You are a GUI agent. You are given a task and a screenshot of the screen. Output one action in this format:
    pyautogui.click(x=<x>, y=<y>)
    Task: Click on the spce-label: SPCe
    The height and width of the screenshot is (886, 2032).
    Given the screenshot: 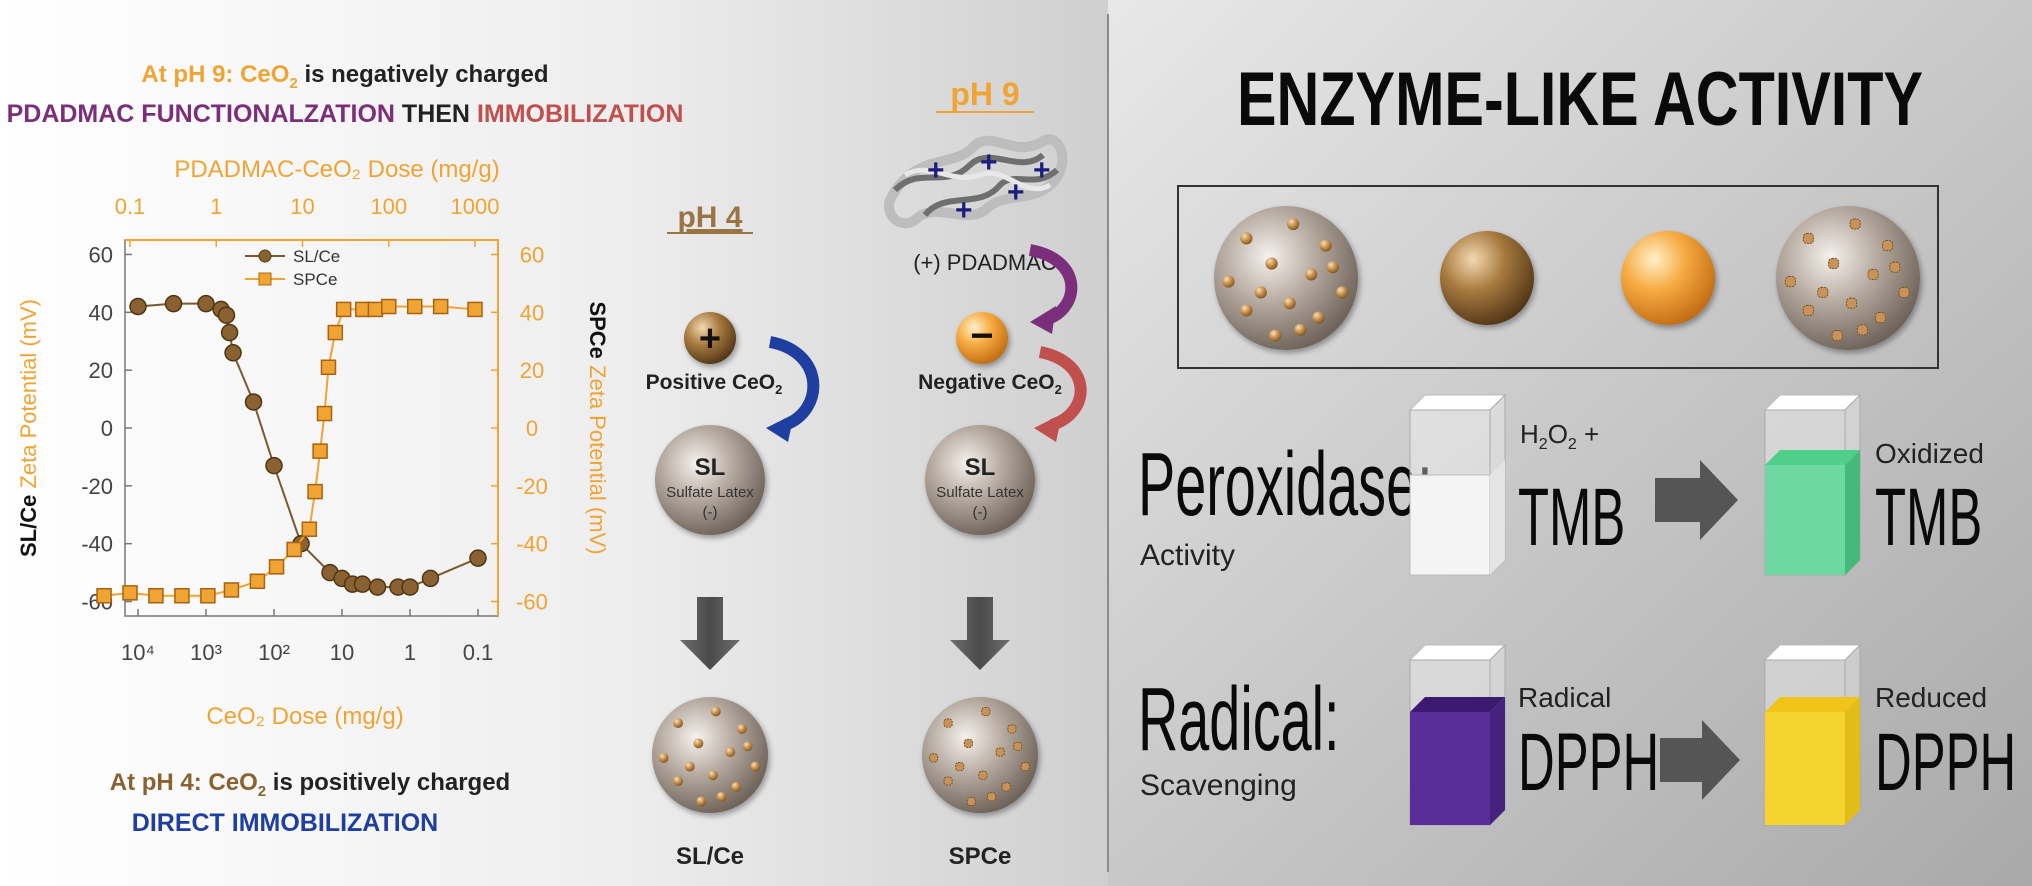 What is the action you would take?
    pyautogui.click(x=980, y=856)
    